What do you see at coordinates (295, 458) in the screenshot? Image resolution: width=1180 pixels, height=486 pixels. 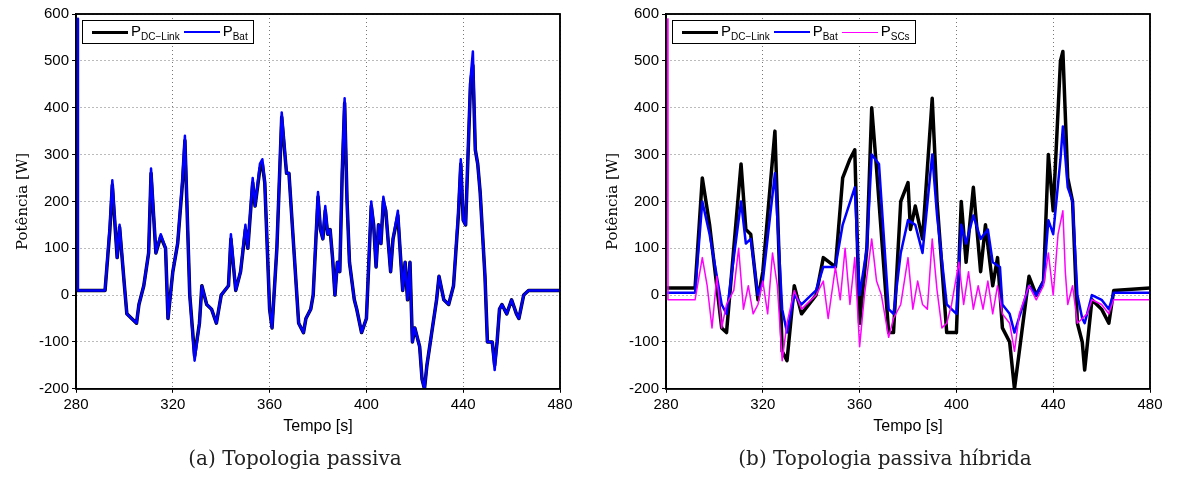 I see `text: (a) Topologia passiva` at bounding box center [295, 458].